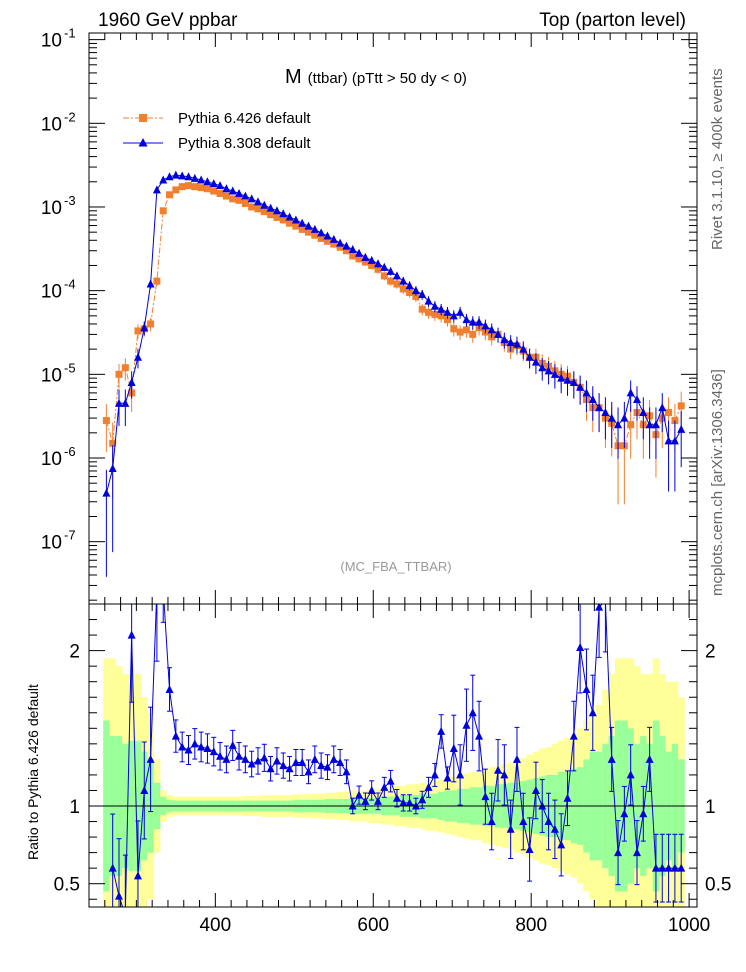  Describe the element at coordinates (143, 142) in the screenshot. I see `legend-marker-pythia8` at that location.